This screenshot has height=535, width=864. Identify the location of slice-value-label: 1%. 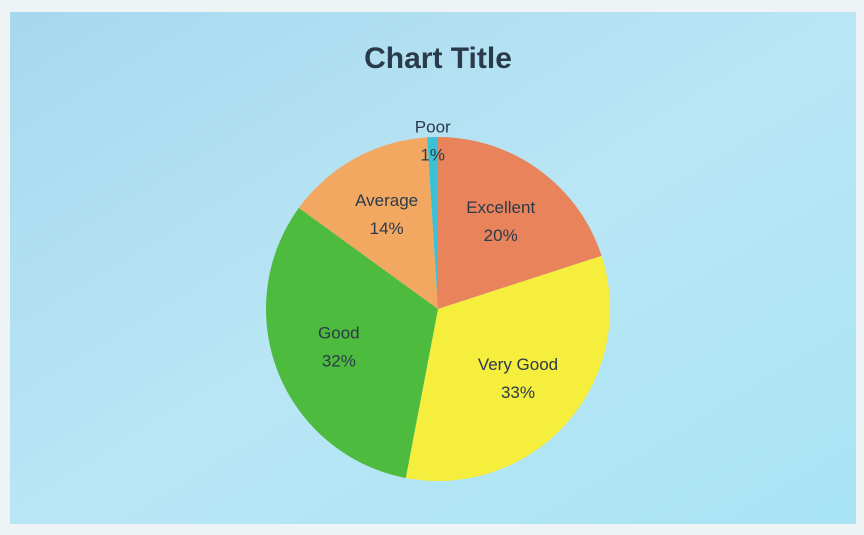
(432, 155).